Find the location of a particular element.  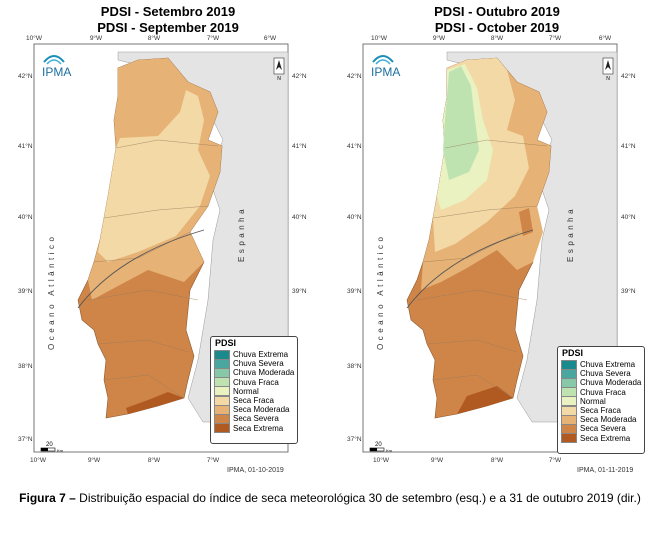

map-title-pt: PDSI - Outubro 2019 is located at coordinates (497, 11).